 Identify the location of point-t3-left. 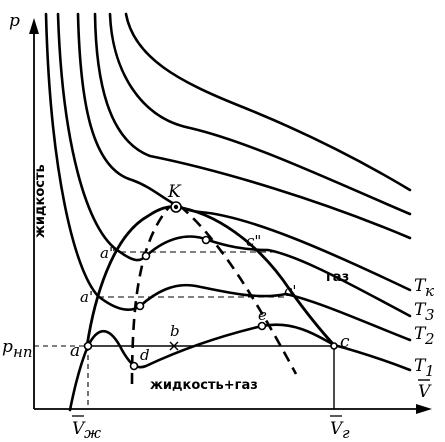
(146, 256).